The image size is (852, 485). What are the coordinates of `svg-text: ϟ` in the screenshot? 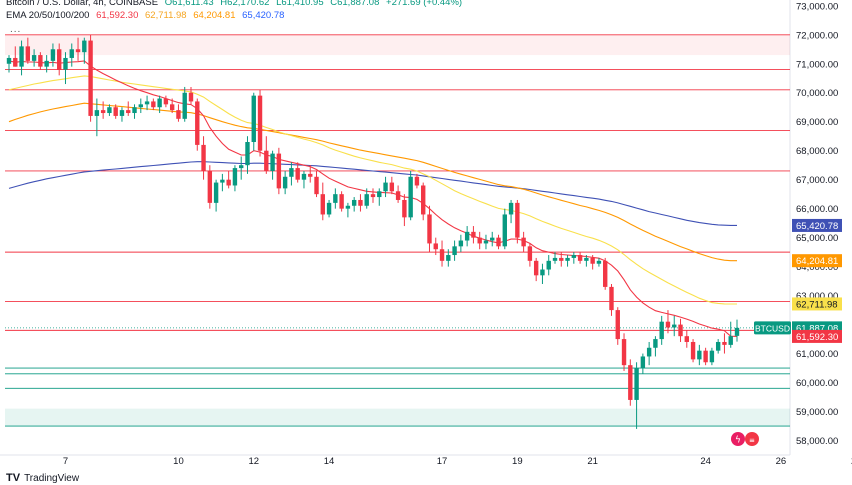 It's located at (738, 441).